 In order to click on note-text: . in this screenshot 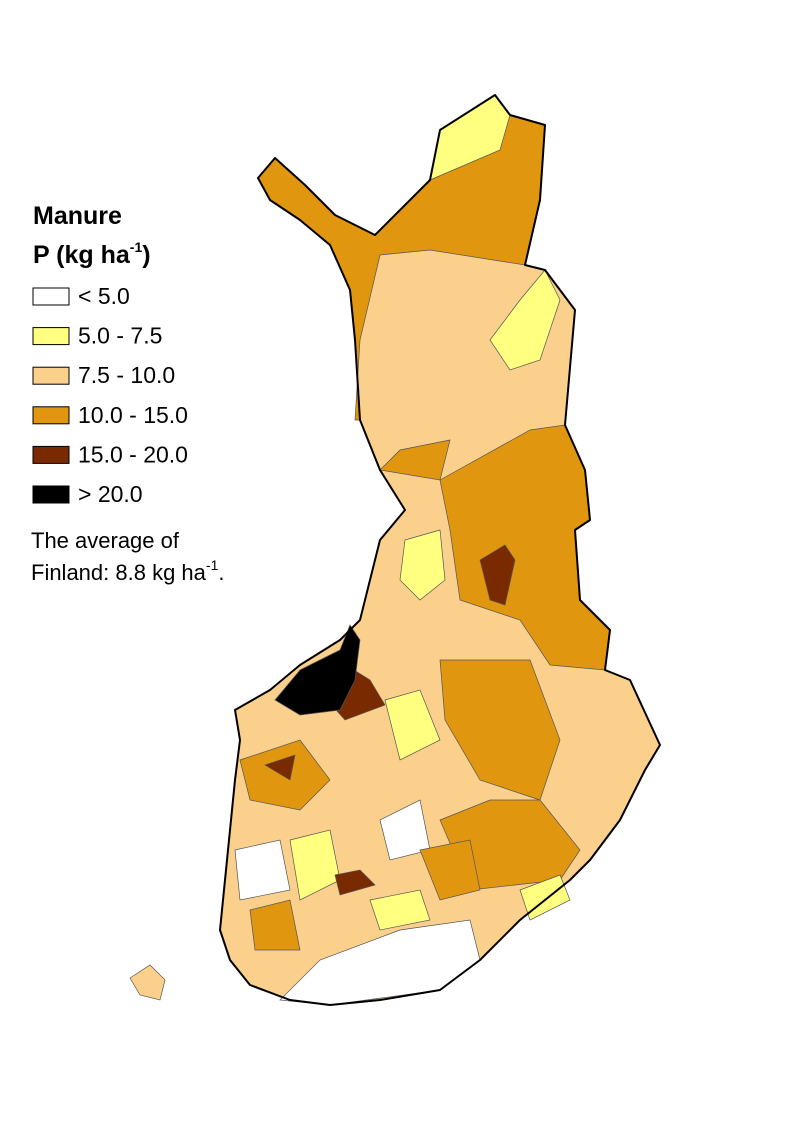, I will do `click(221, 572)`.